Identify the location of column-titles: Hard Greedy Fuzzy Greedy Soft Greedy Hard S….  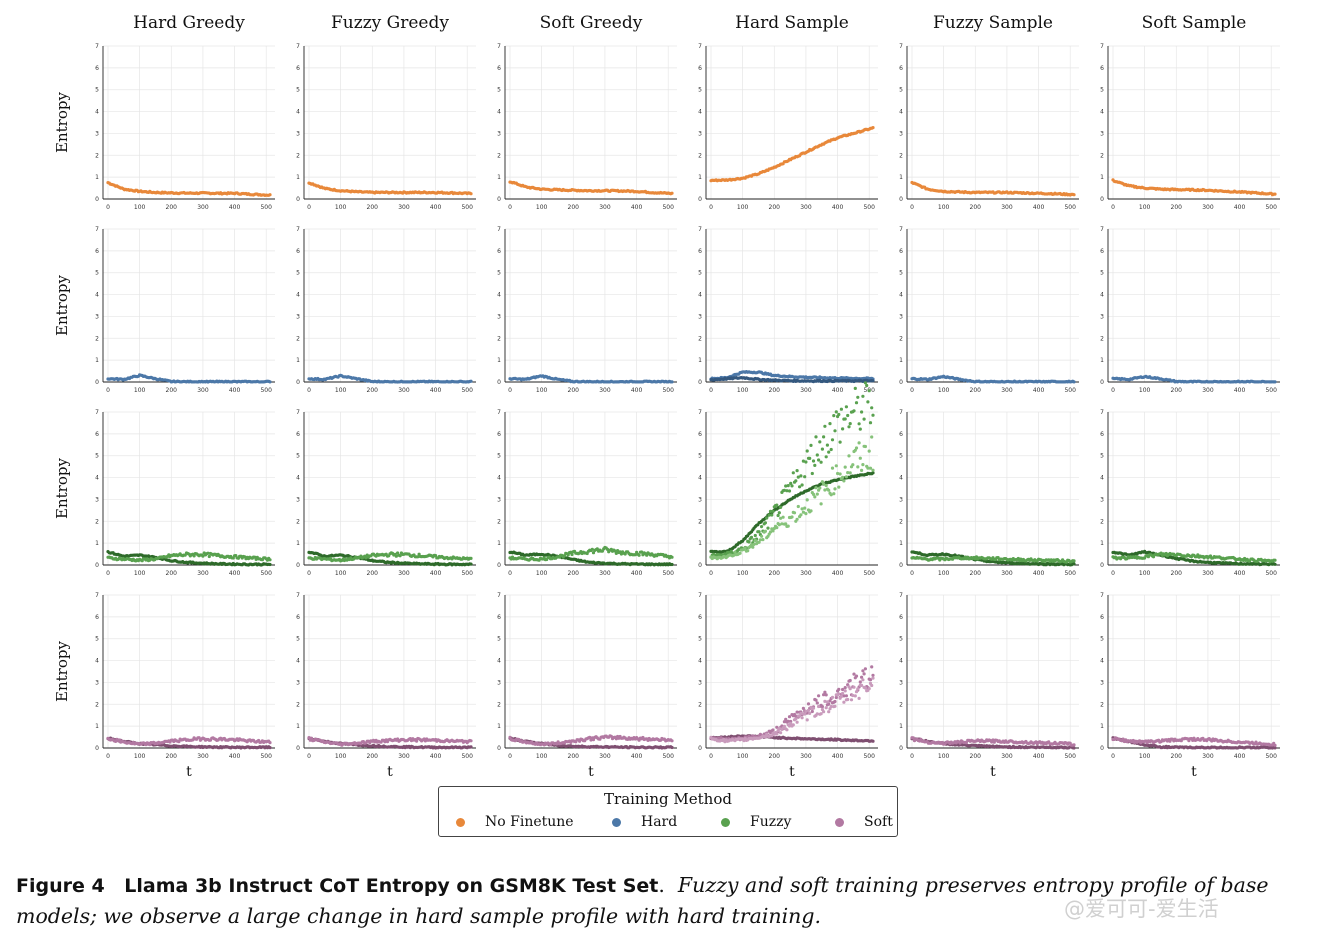
(689, 23).